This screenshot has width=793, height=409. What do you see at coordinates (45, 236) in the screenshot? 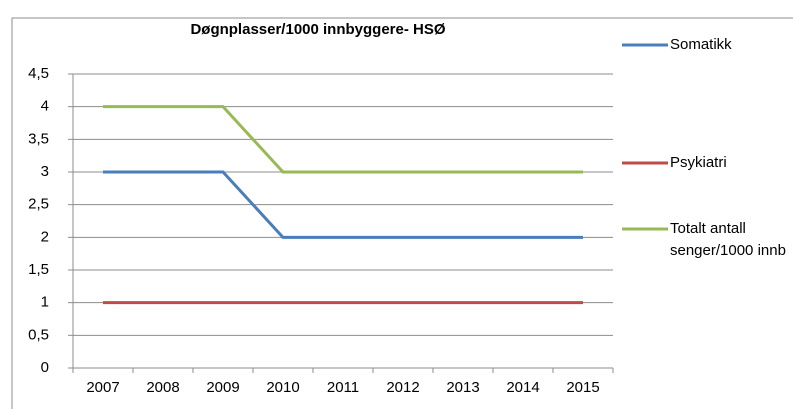
I see `y-tick-label: 2` at bounding box center [45, 236].